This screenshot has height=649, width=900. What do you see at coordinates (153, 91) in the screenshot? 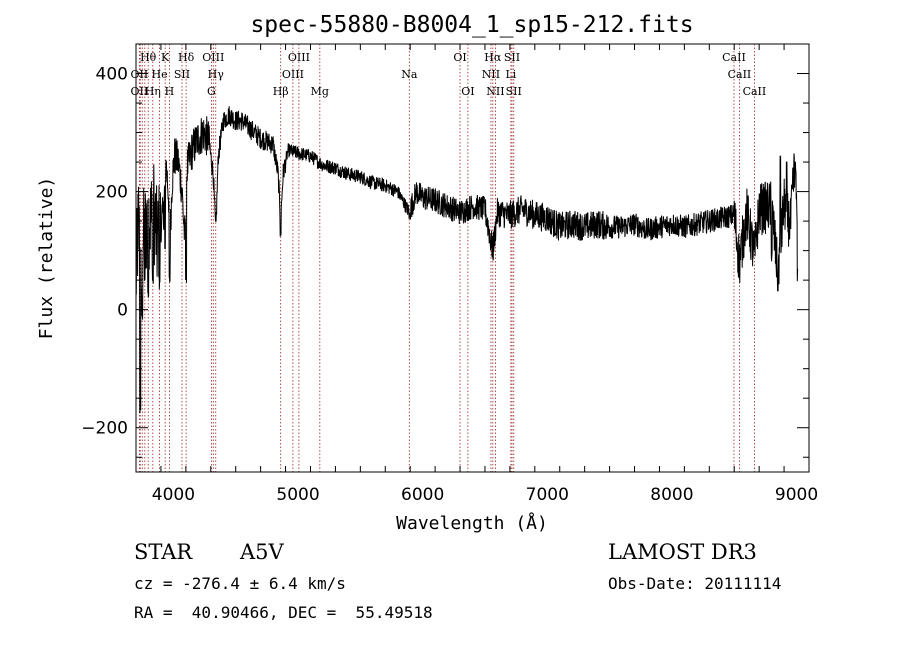
I see `line-label: Hη` at bounding box center [153, 91].